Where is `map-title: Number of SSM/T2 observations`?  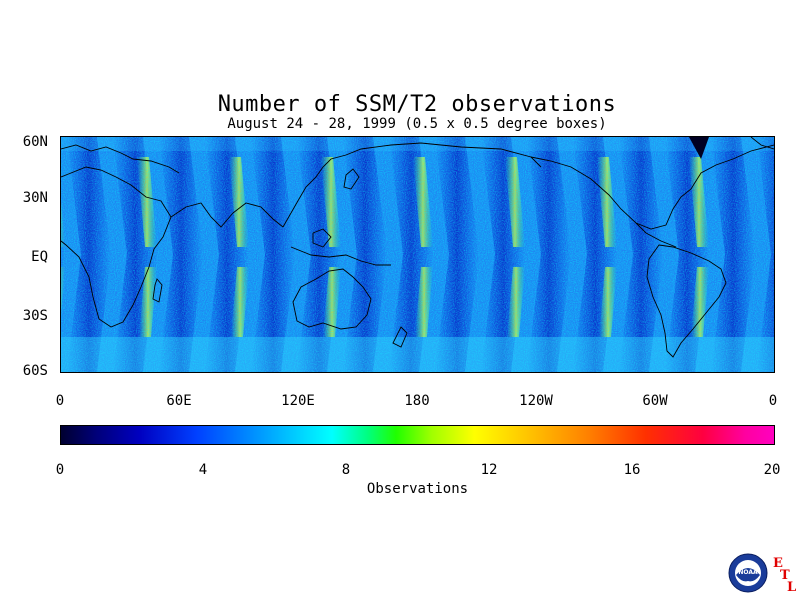 map-title: Number of SSM/T2 observations is located at coordinates (417, 104).